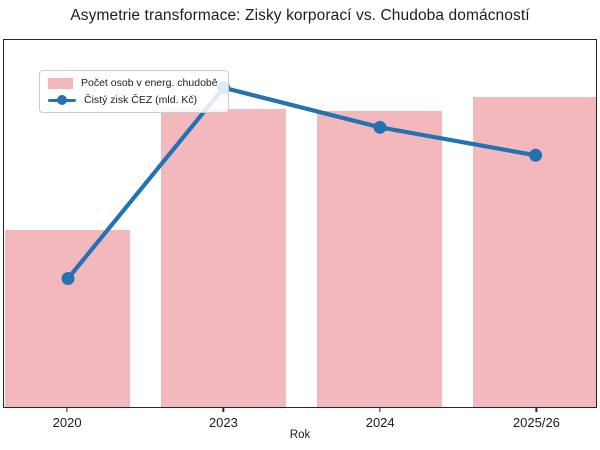  Describe the element at coordinates (60, 83) in the screenshot. I see `bar-series-swatch` at that location.